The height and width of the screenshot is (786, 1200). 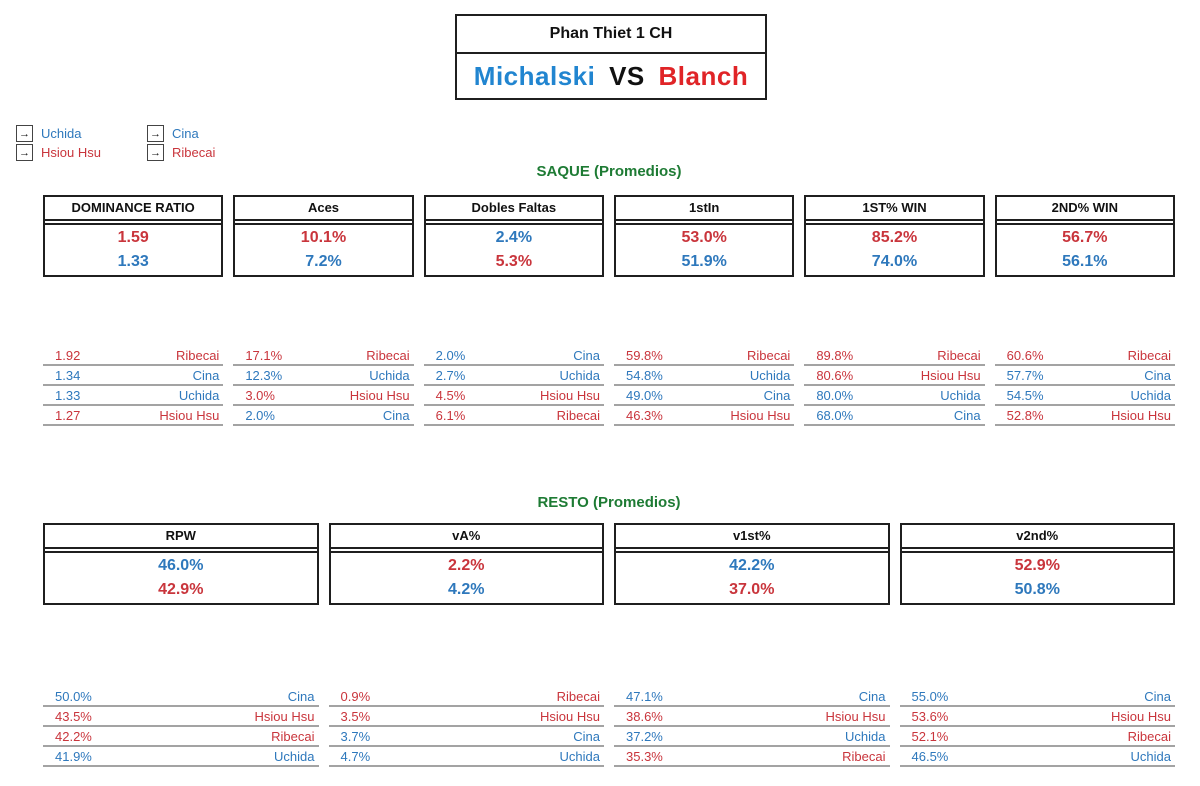 I want to click on ranking-row: 0.9% Ribecai, so click(x=466, y=697).